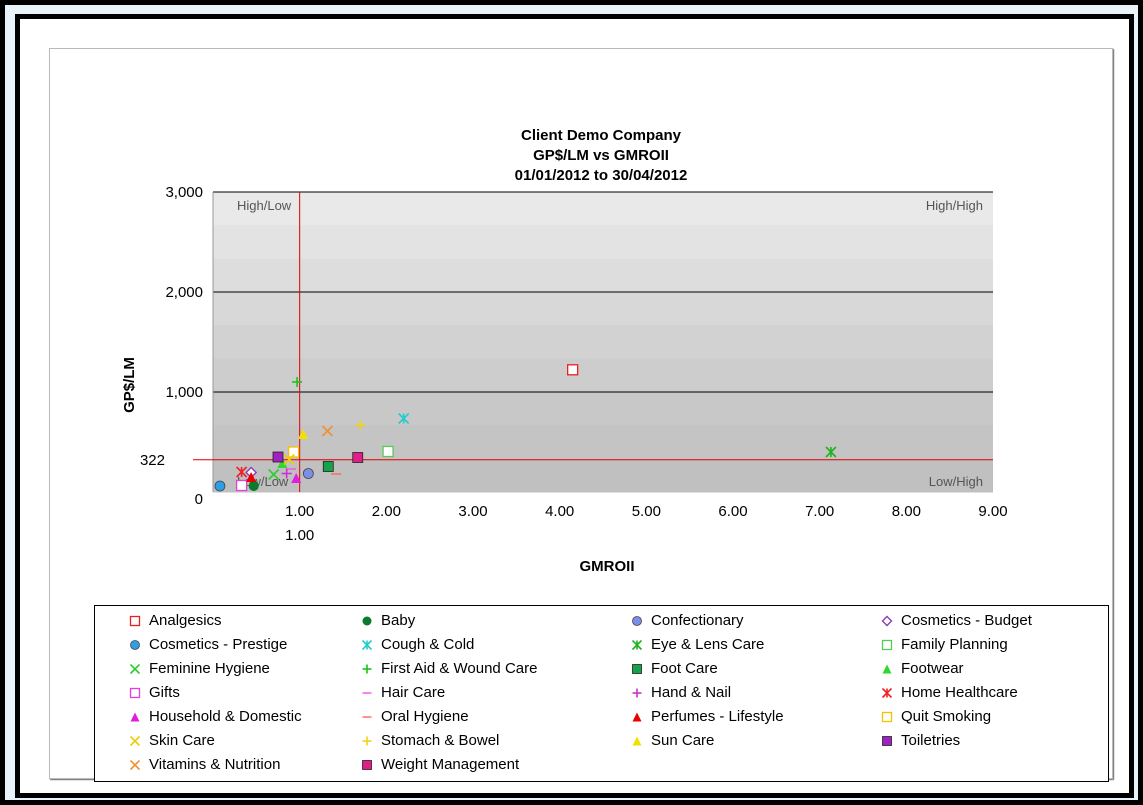 This screenshot has width=1143, height=805. I want to click on point-quit-smoking, so click(293, 452).